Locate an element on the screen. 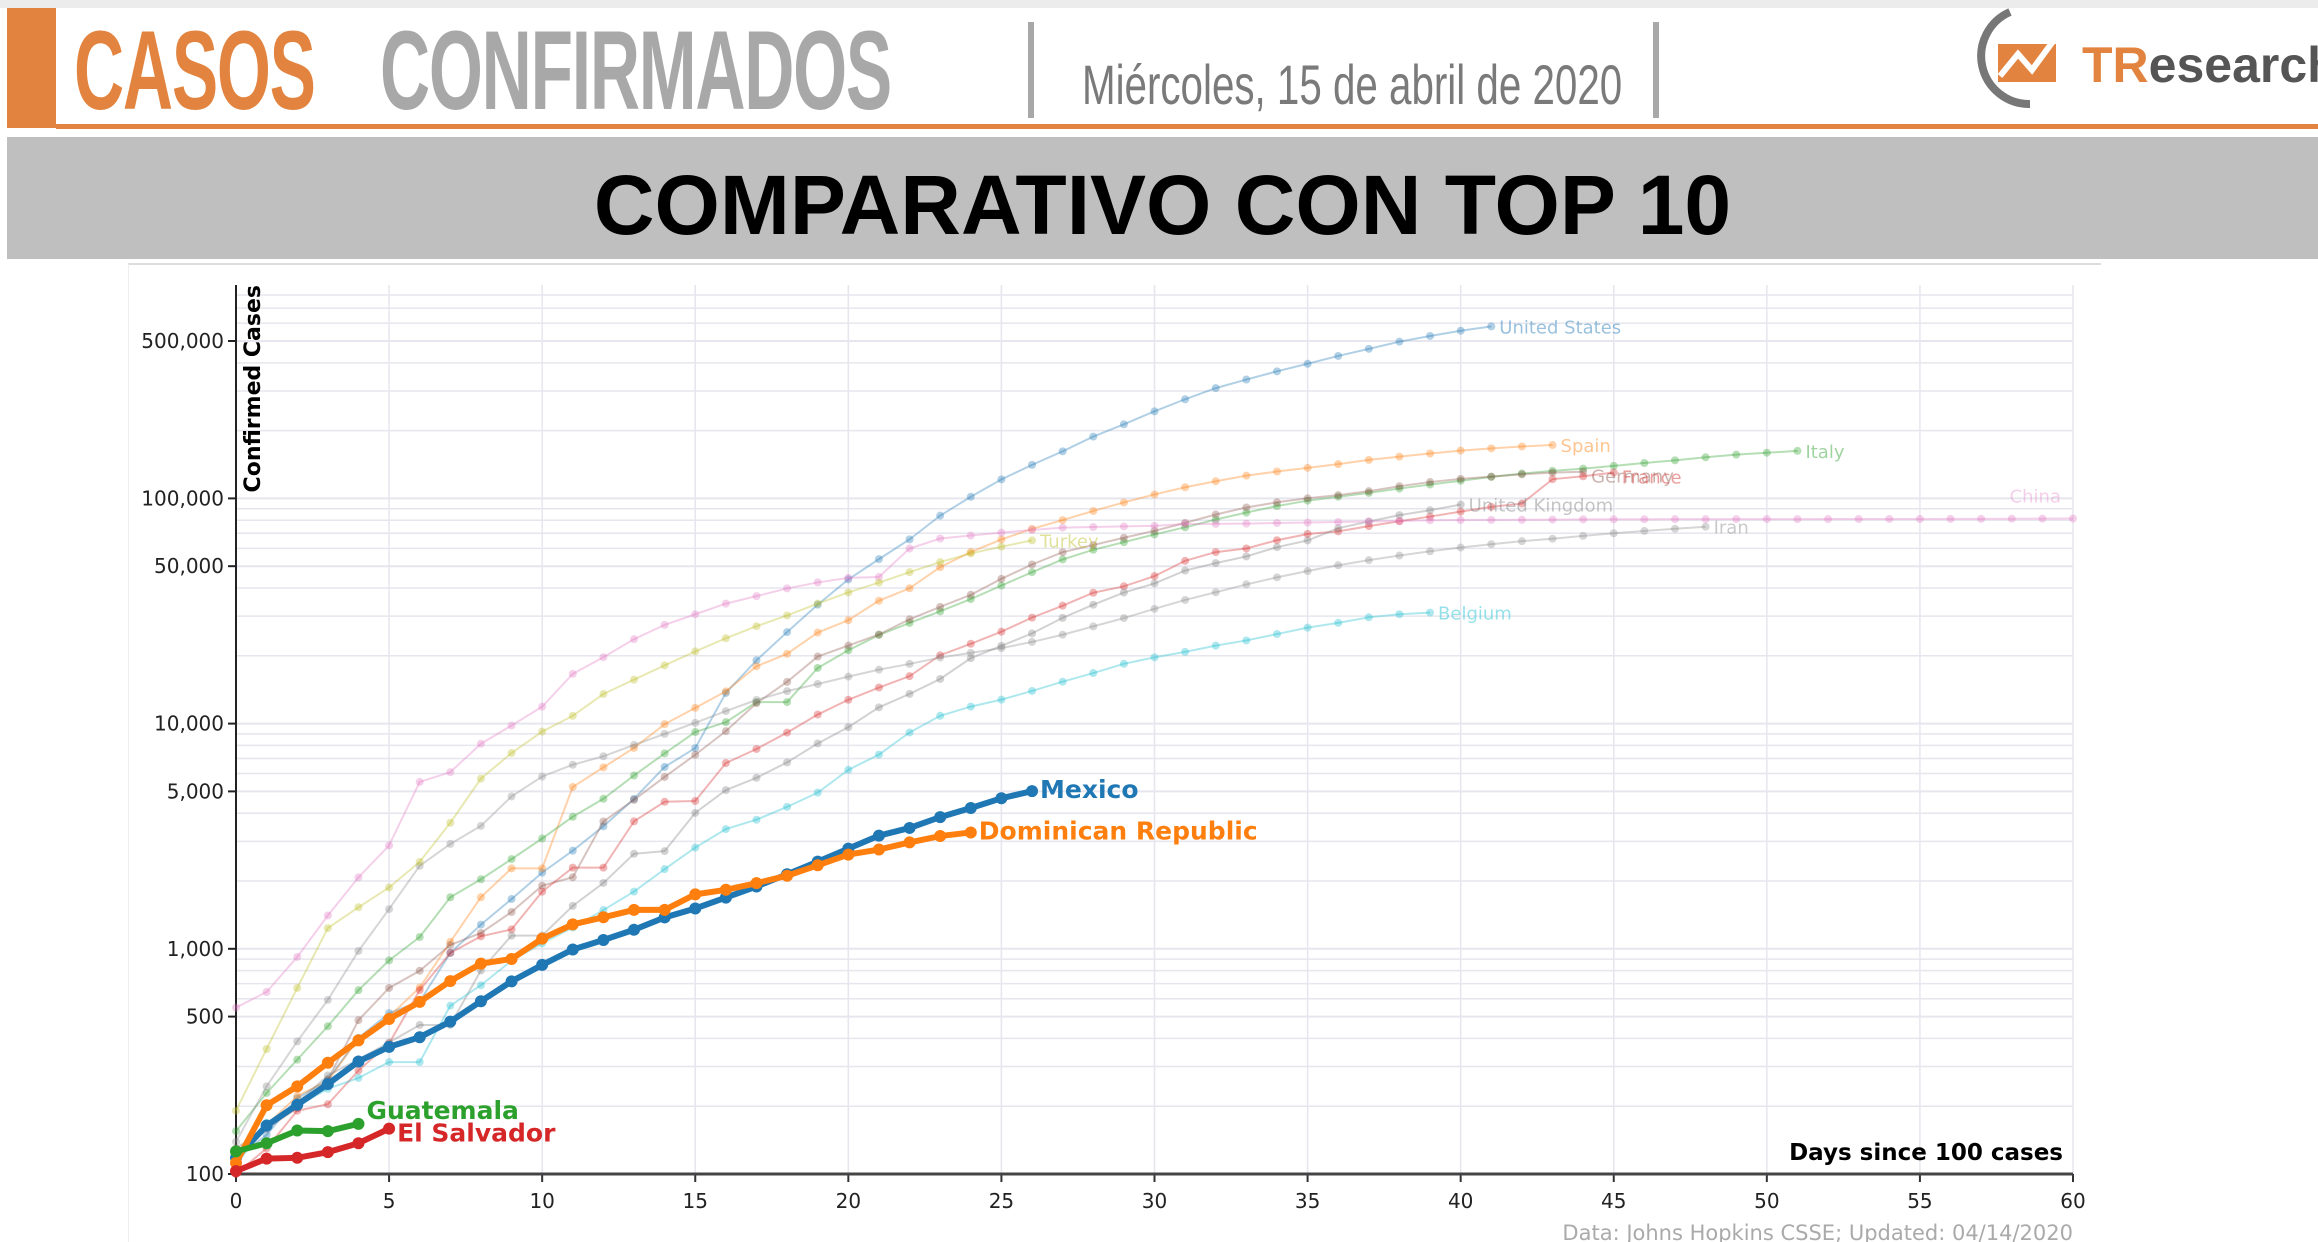 The width and height of the screenshot is (2318, 1242). data-point-guatemala is located at coordinates (358, 1123).